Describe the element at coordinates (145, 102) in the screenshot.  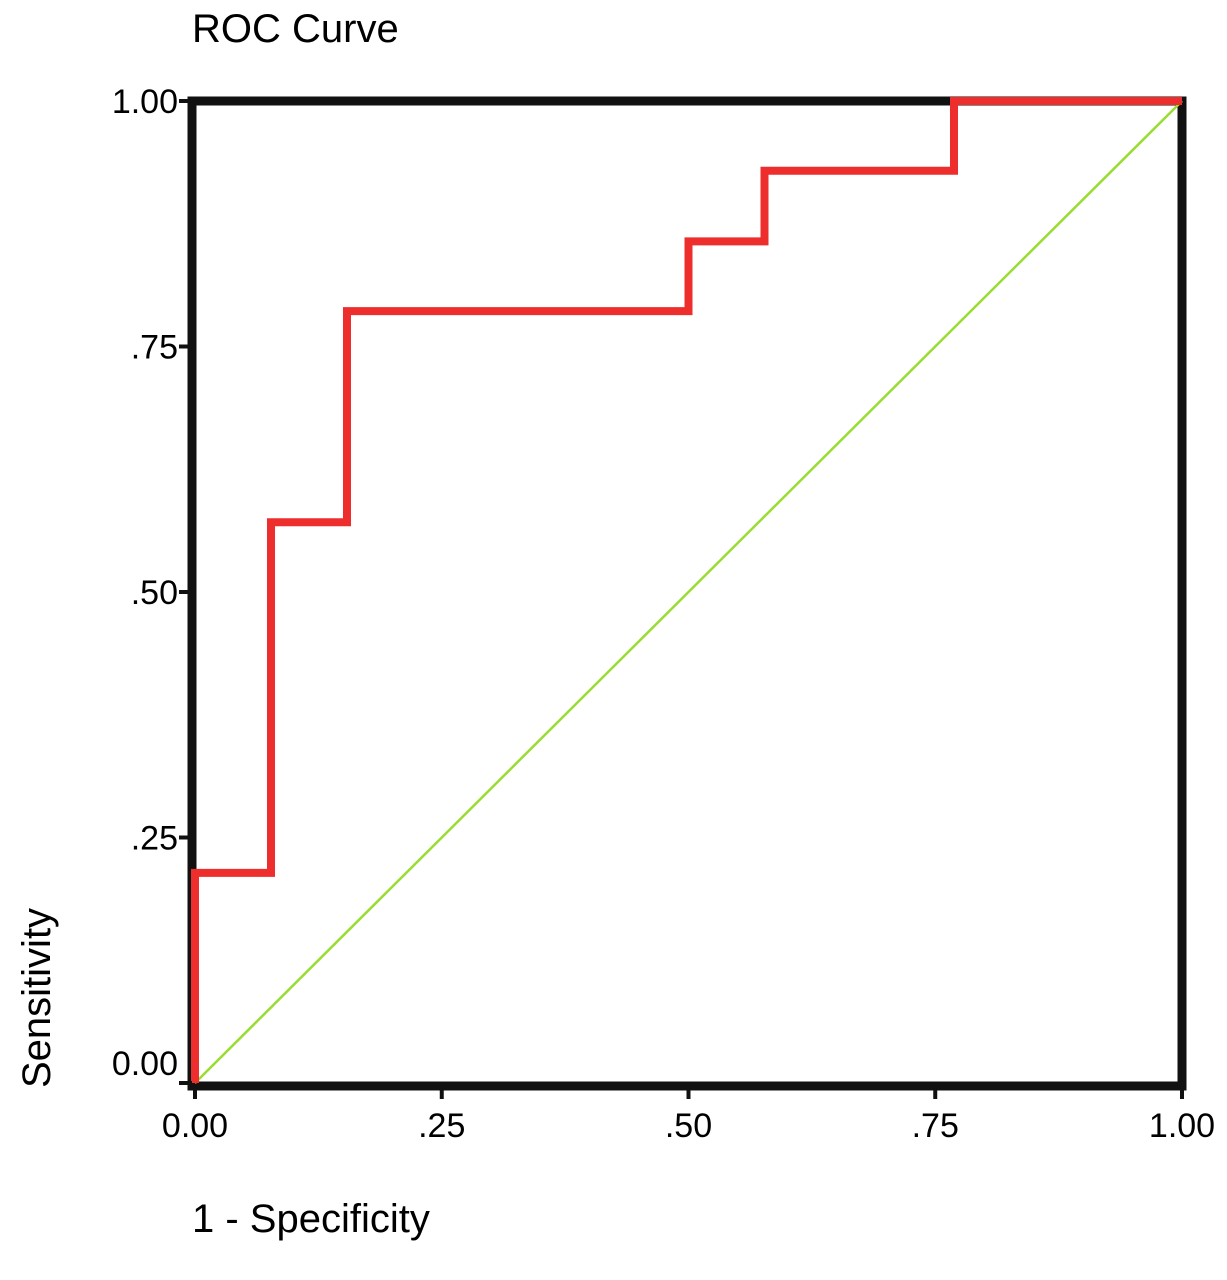
I see `y-tick-label: 1.00` at that location.